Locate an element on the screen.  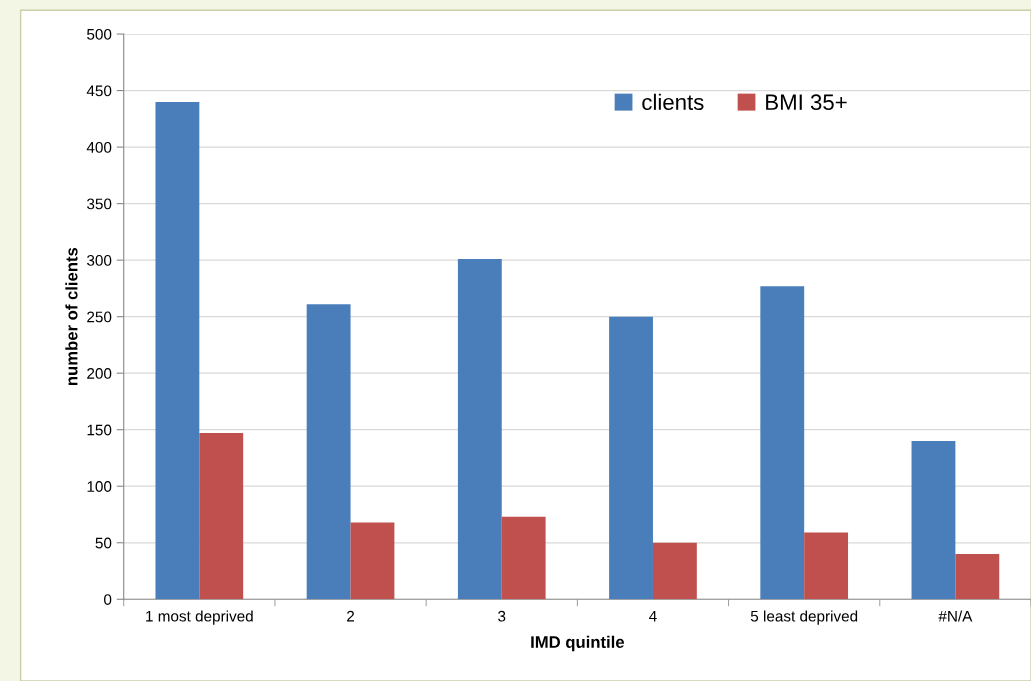
x-tick-label: 3 is located at coordinates (502, 616).